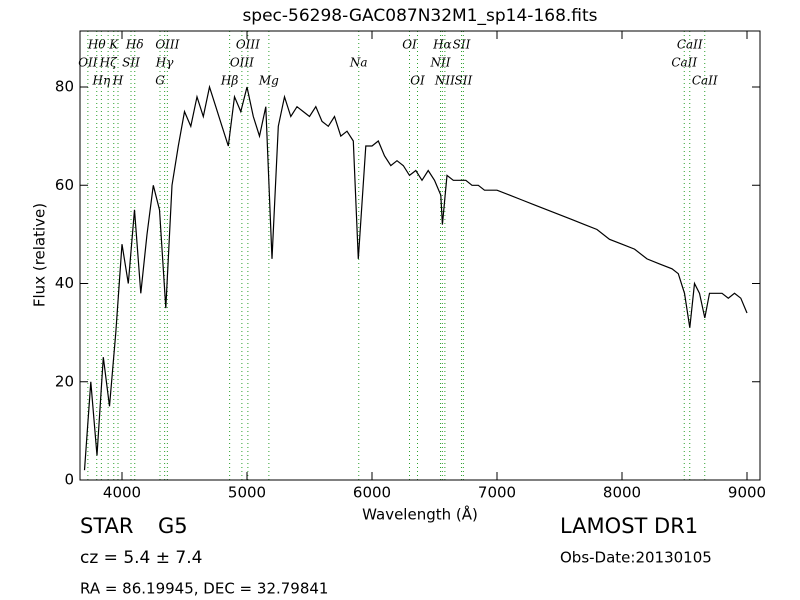 Image resolution: width=800 pixels, height=600 pixels. I want to click on line-label: Hγ, so click(164, 63).